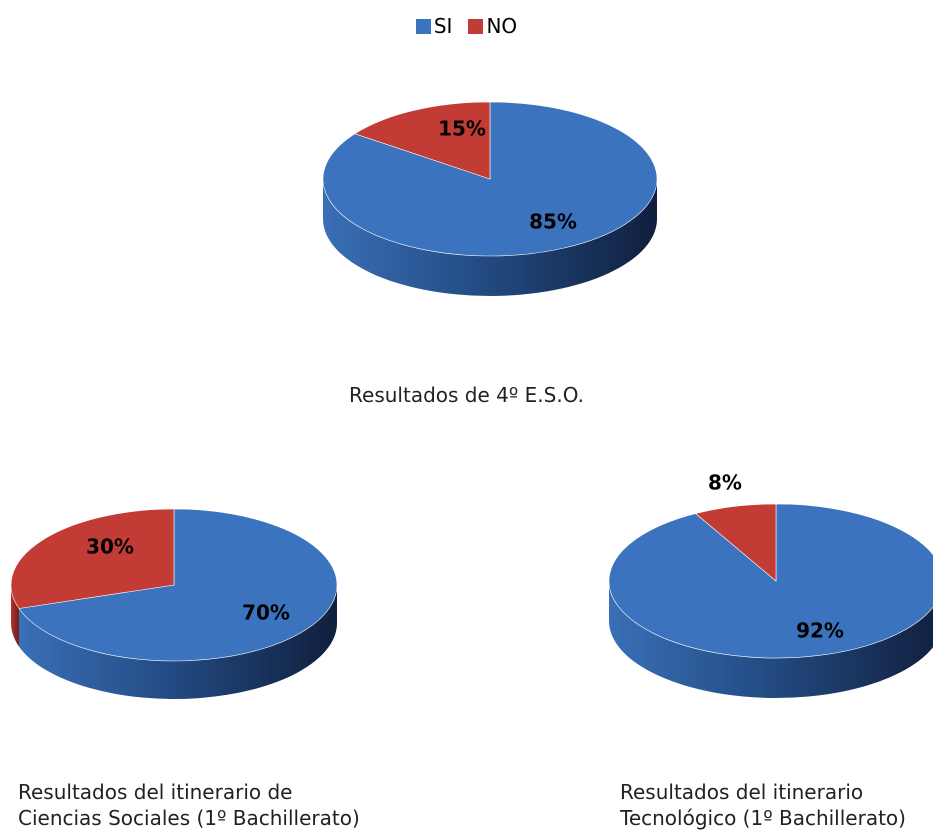 The image size is (933, 839). What do you see at coordinates (553, 222) in the screenshot?
I see `pie-data-label: 85%` at bounding box center [553, 222].